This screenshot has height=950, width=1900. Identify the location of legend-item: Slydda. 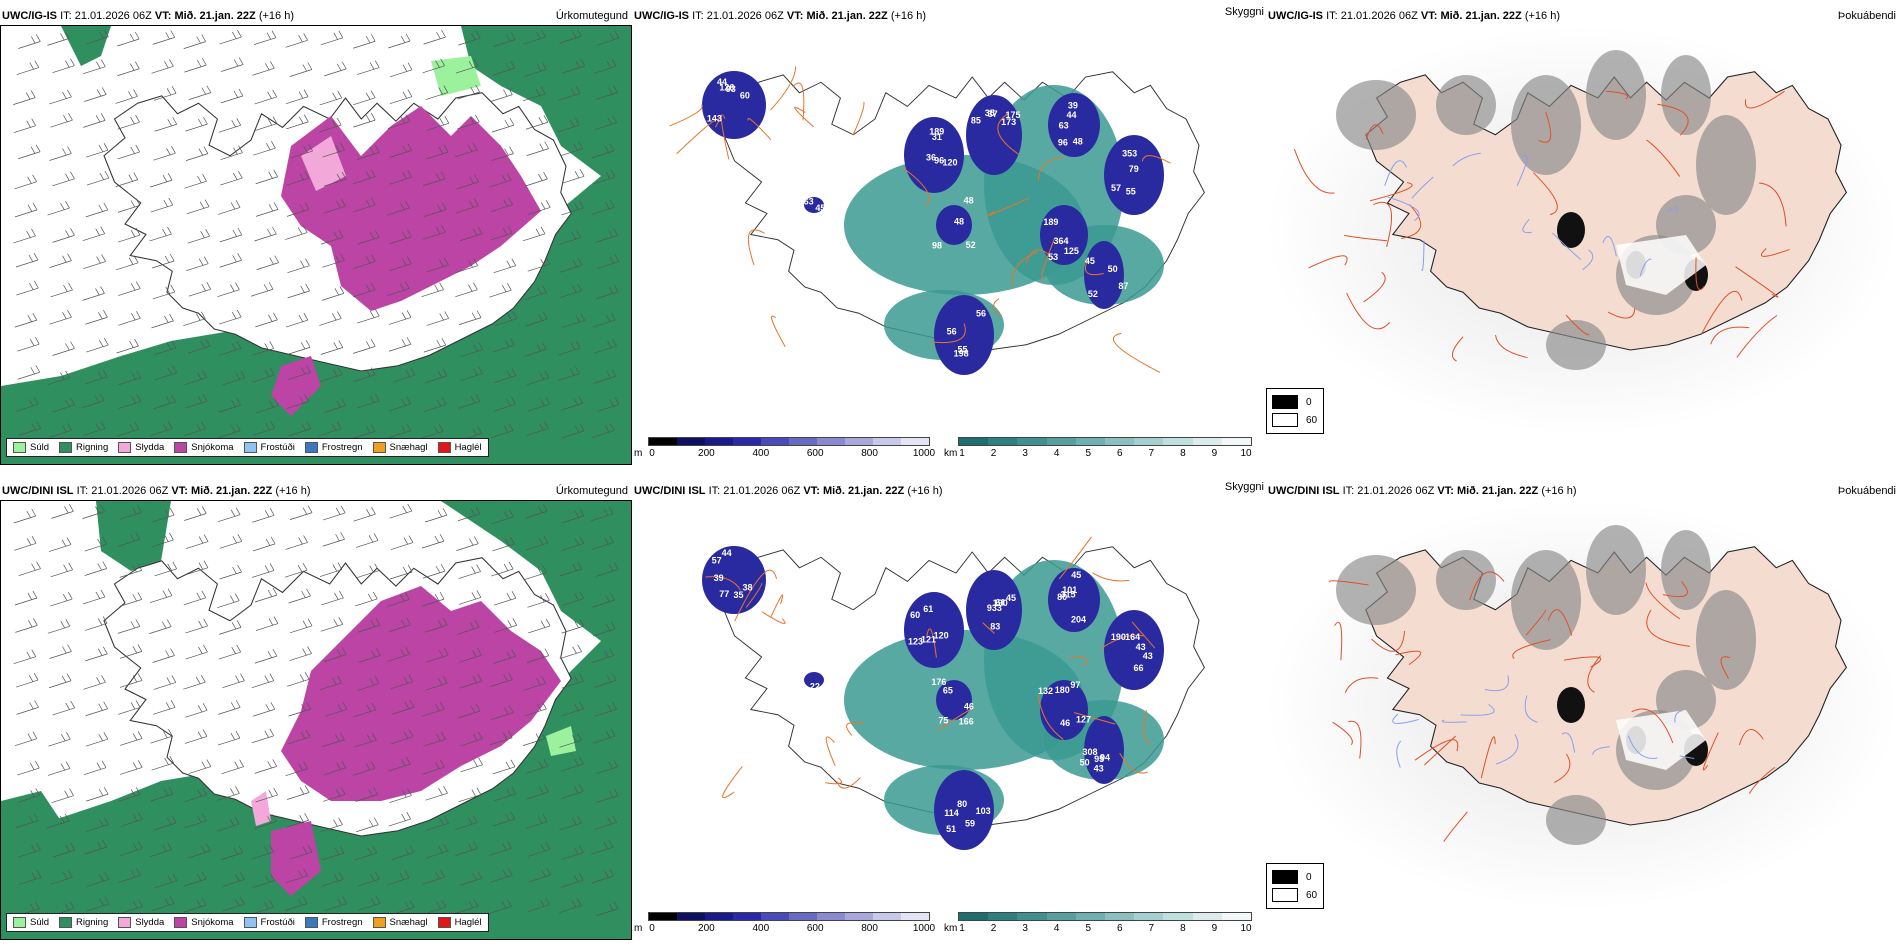
(141, 447).